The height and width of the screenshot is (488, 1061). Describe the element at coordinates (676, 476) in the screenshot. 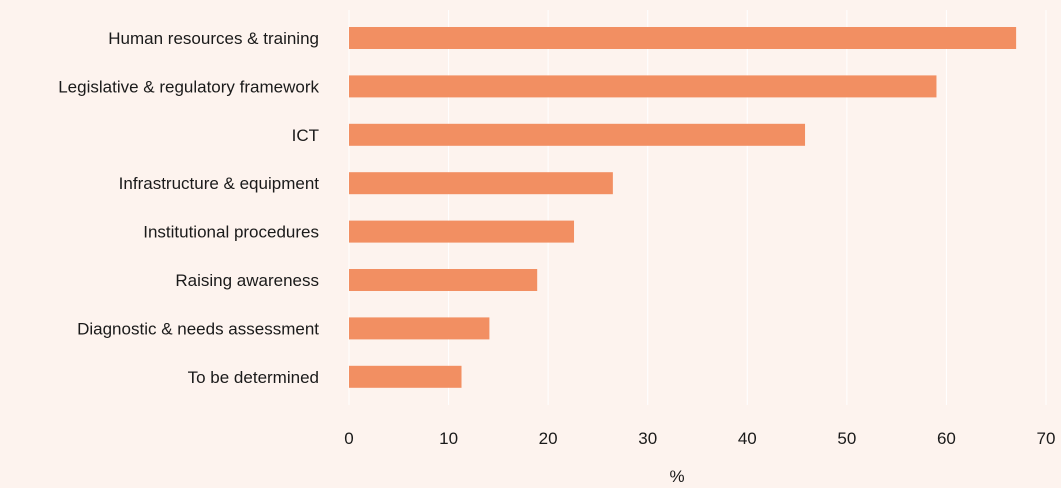

I see `x-axis-title: %` at that location.